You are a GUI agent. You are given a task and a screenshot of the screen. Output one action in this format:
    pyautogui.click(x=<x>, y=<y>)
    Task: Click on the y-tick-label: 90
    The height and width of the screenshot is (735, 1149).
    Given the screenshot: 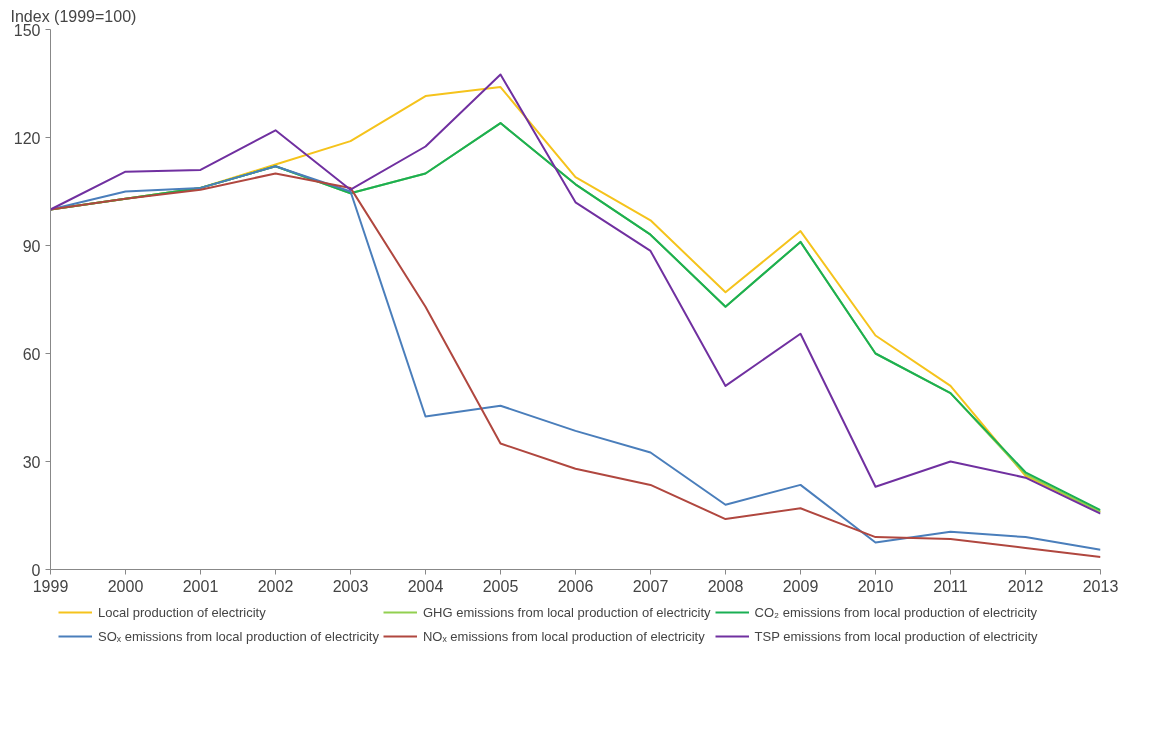 What is the action you would take?
    pyautogui.click(x=31, y=246)
    